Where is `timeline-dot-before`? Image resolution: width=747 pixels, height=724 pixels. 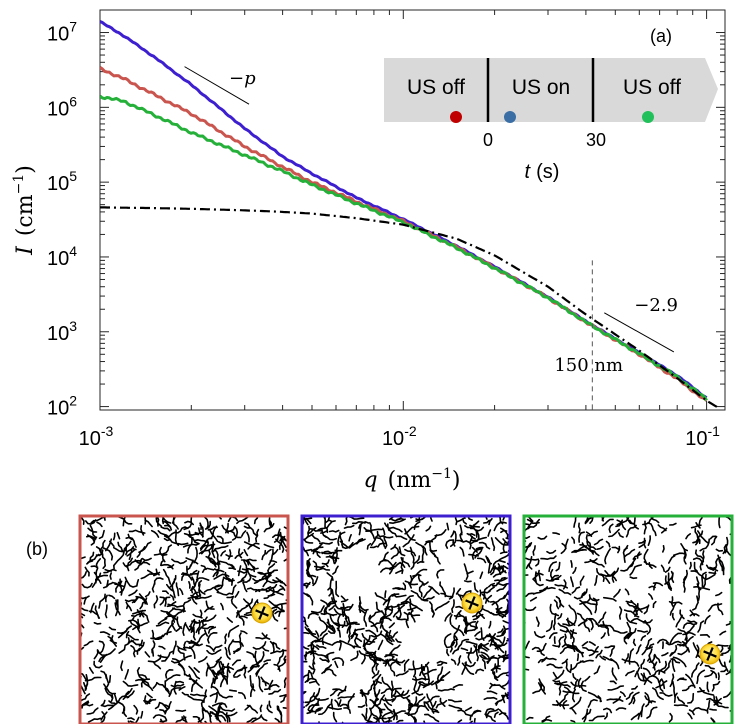 timeline-dot-before is located at coordinates (456, 117).